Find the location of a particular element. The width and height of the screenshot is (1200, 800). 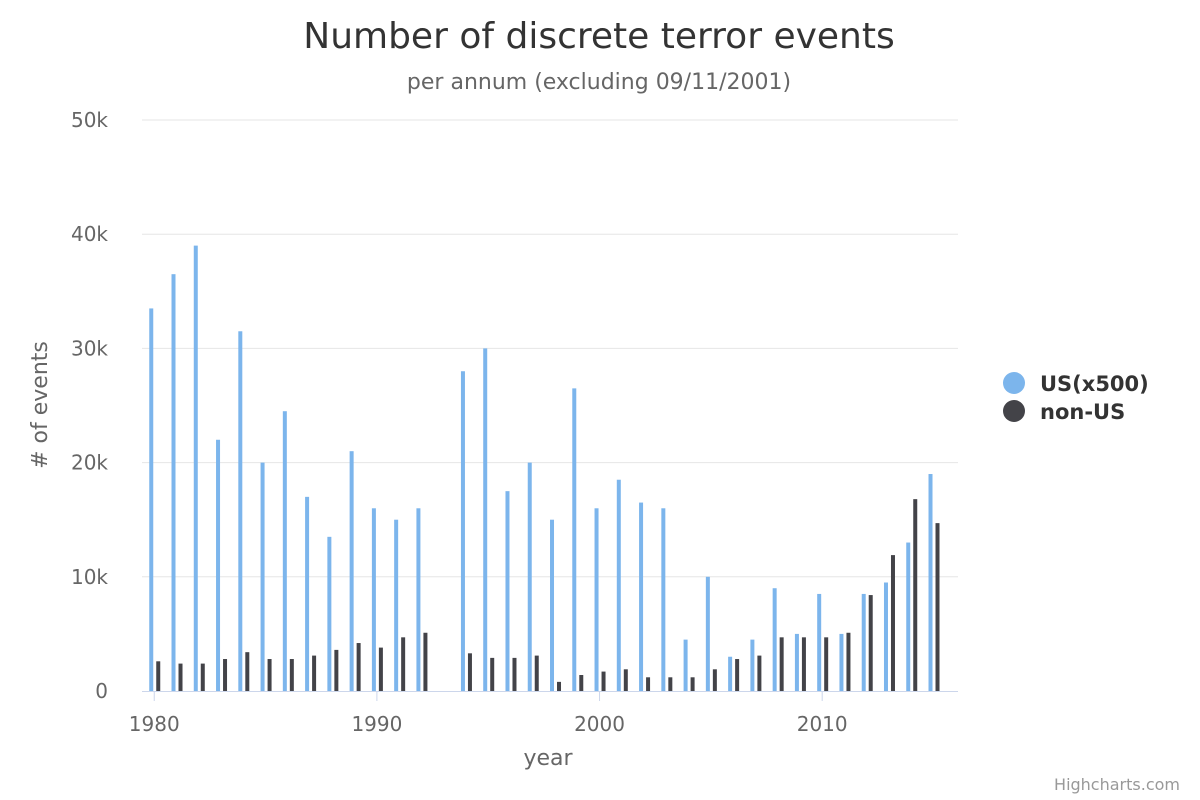

y-tick-label: 40k is located at coordinates (89, 234).